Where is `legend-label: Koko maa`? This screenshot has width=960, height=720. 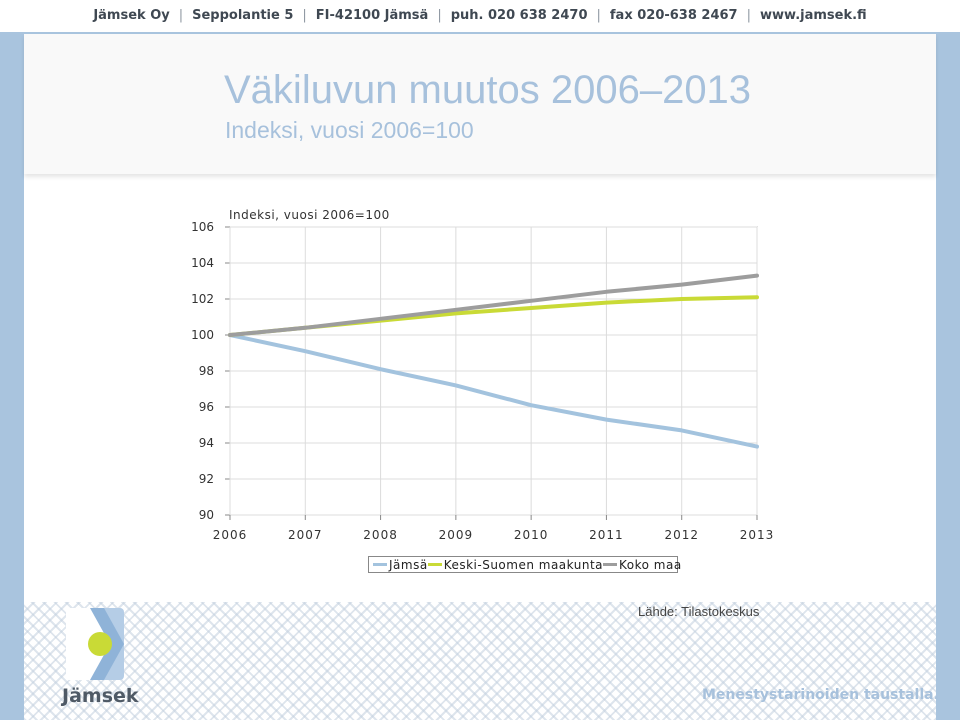
legend-label: Koko maa is located at coordinates (650, 564).